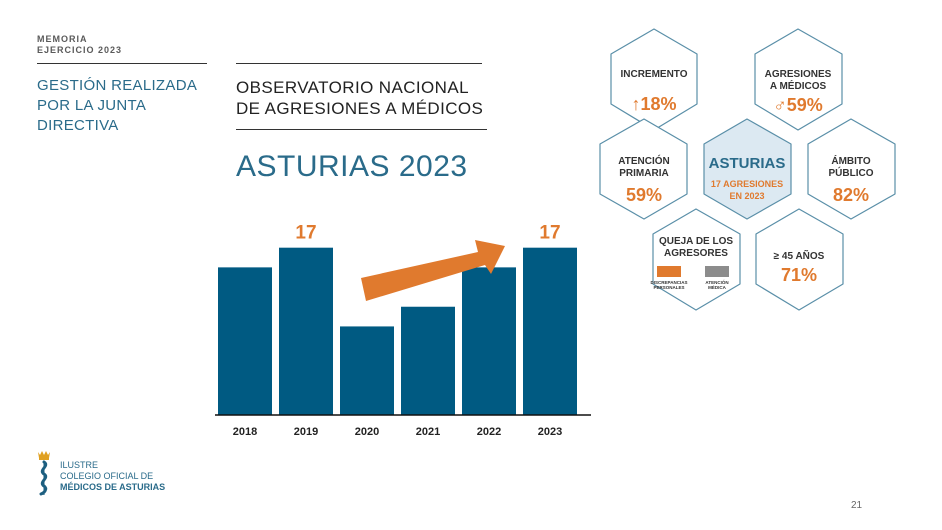  Describe the element at coordinates (669, 282) in the screenshot. I see `legend-discrepancias-line1: DISCREPANCIAS` at that location.